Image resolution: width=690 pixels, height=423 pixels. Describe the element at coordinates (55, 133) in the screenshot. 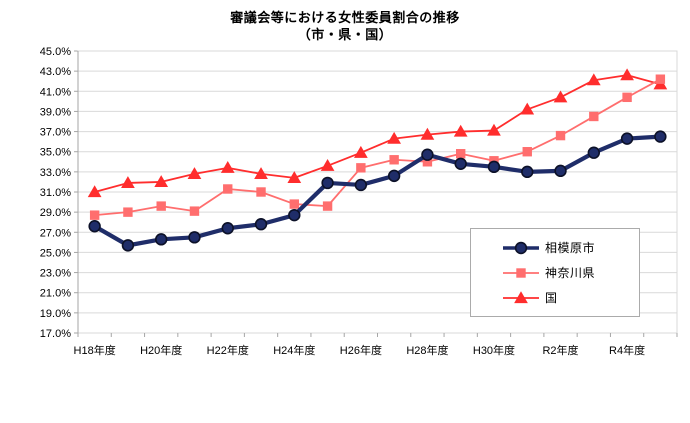

I see `y-axis-label: 37.0%` at that location.